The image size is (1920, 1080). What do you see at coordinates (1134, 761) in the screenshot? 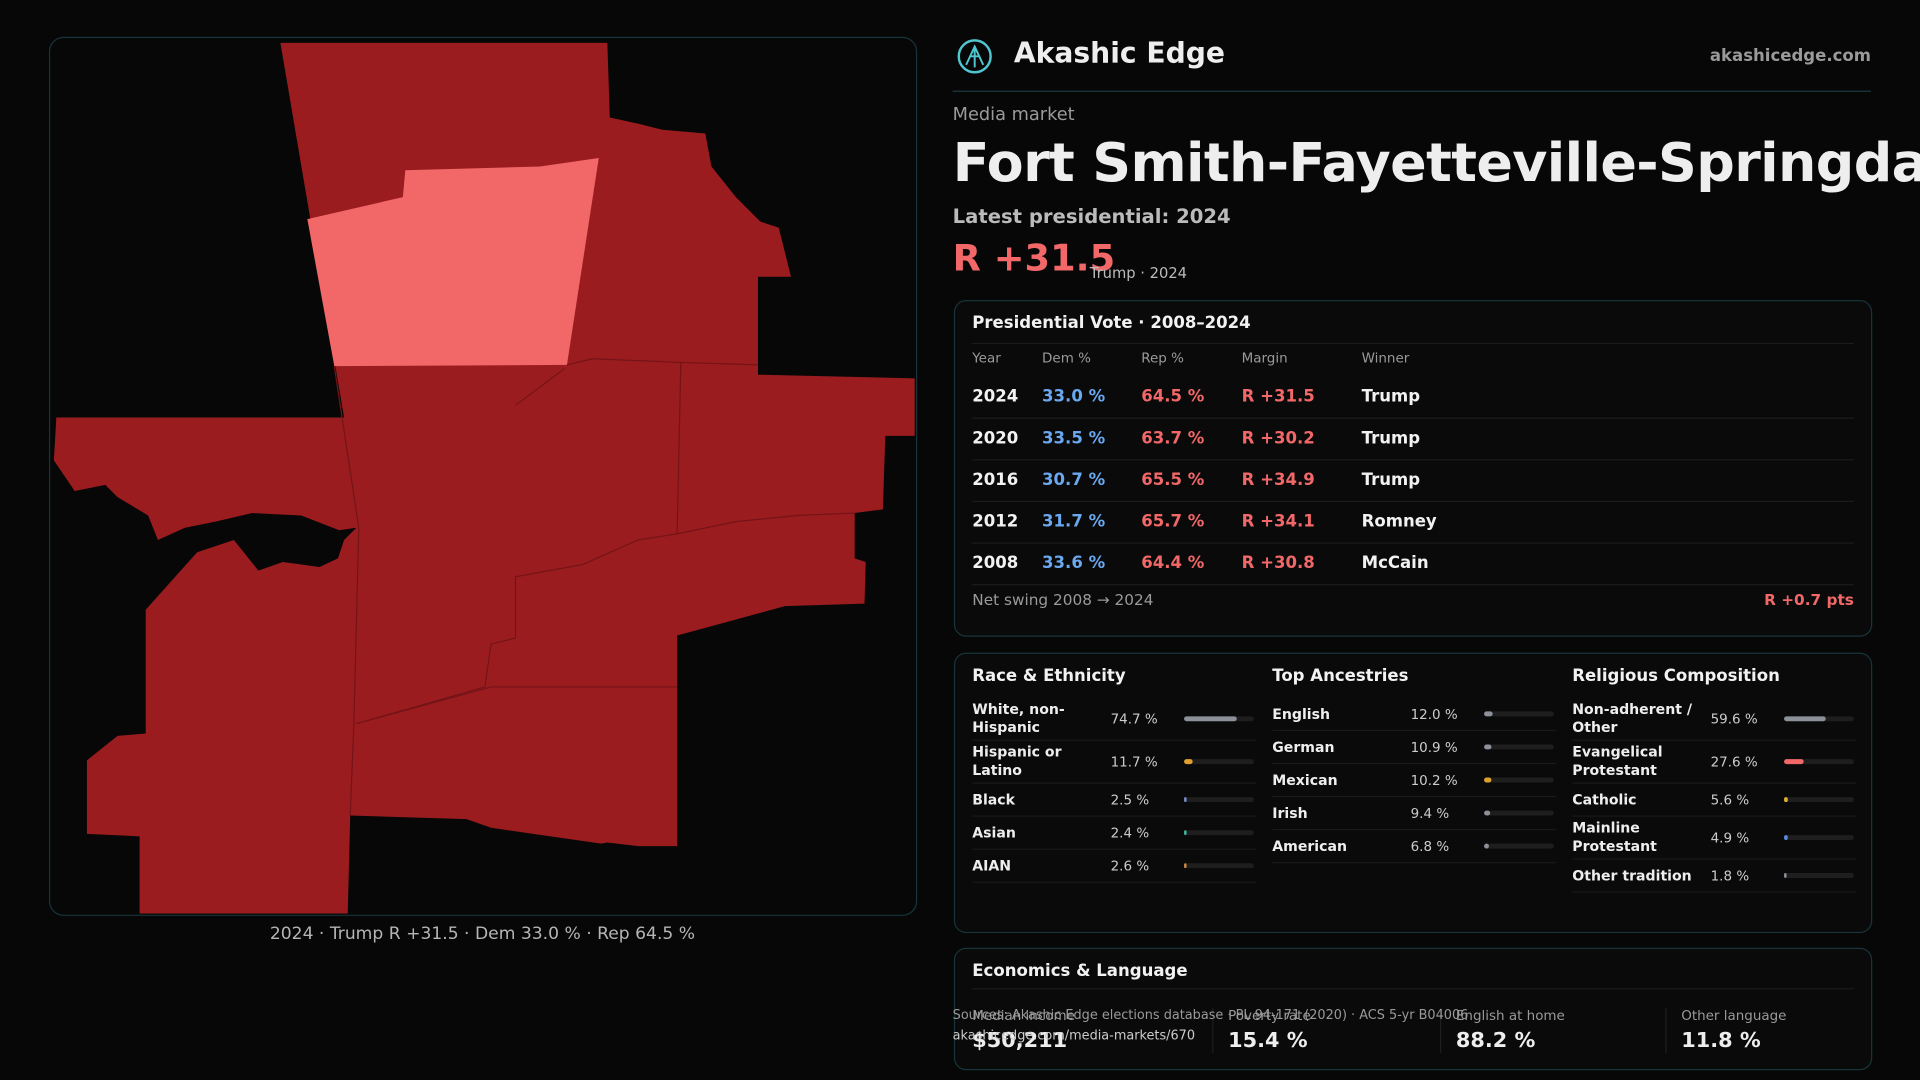
I see `stat-value: 11.7 %` at bounding box center [1134, 761].